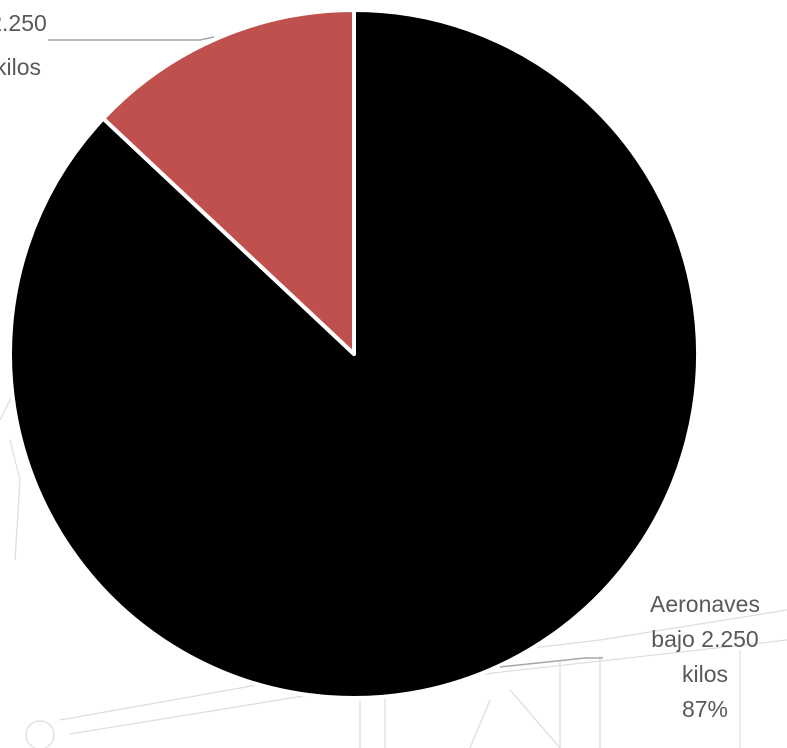 The width and height of the screenshot is (787, 748). Describe the element at coordinates (705, 604) in the screenshot. I see `slice-label-line: Aeronaves` at that location.